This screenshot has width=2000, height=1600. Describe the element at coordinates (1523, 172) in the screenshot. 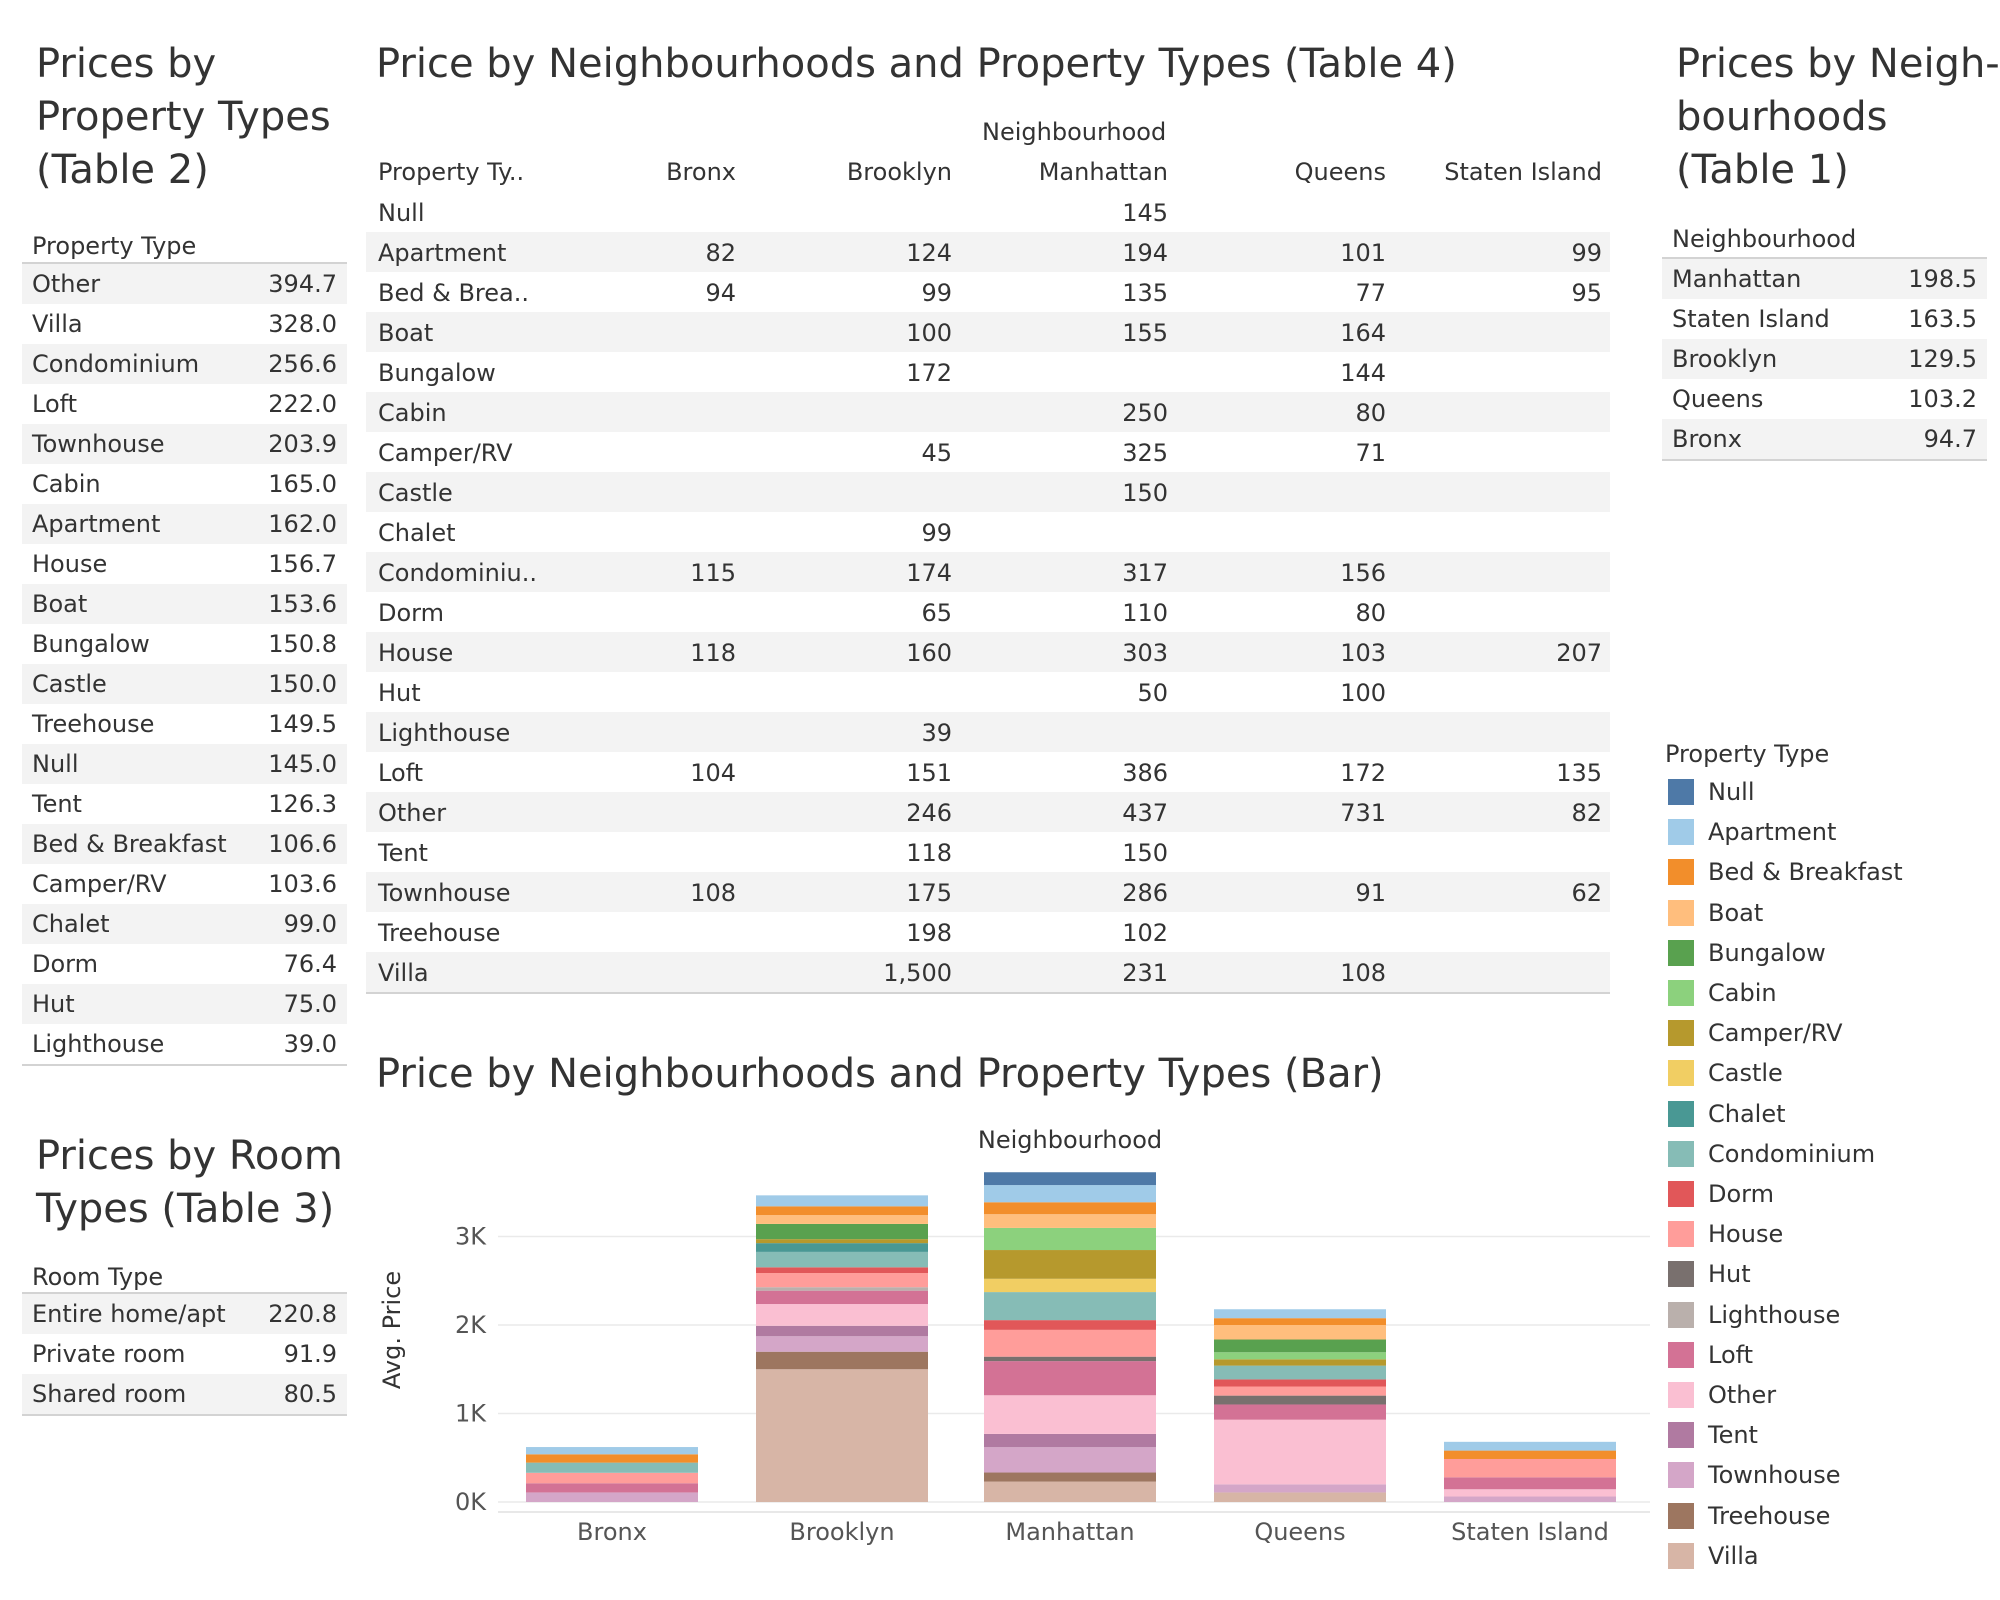

I see `column-header-staten-island: Staten Island` at that location.